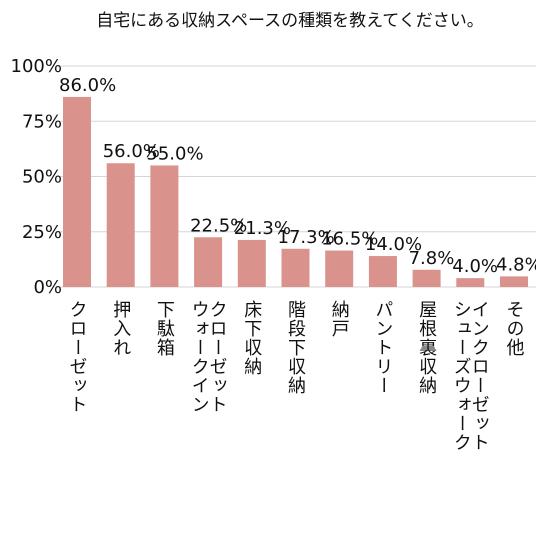 The image size is (536, 536). I want to click on chart-title: 自宅にある収納スペースの種類を教えてください。, so click(290, 21).